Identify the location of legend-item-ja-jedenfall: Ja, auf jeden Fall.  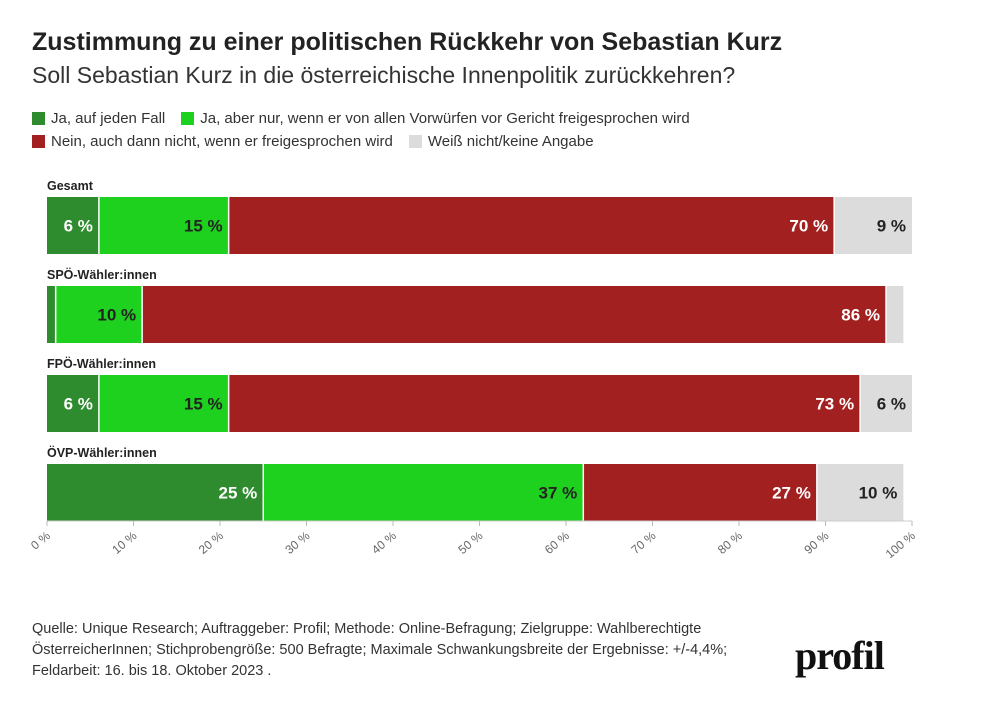
(98, 118).